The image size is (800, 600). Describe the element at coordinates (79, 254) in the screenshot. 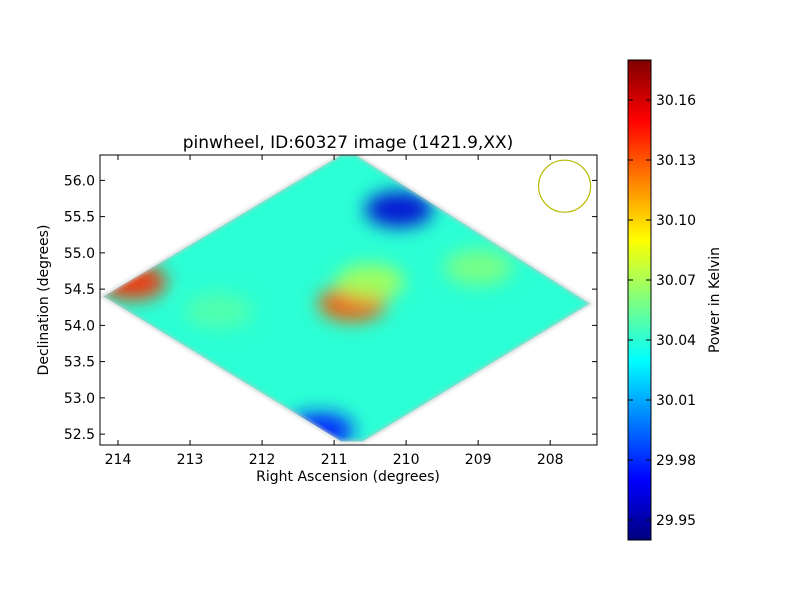

I see `y-tick-label: 55.0` at that location.